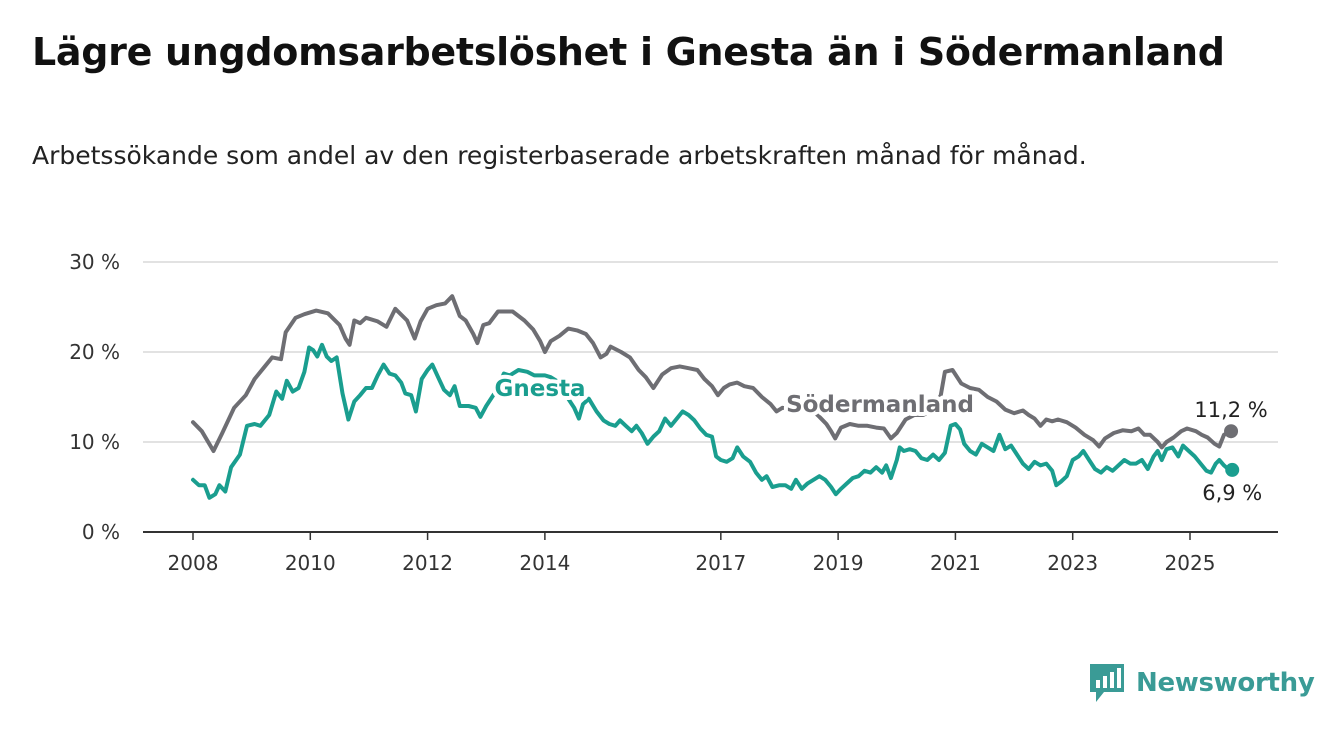  I want to click on x-tick-label: 2017, so click(720, 563).